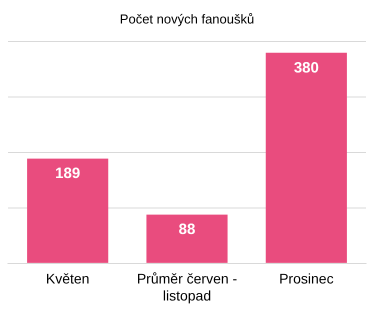  I want to click on x-tick-label: Průměr červen - listopad, so click(187, 287).